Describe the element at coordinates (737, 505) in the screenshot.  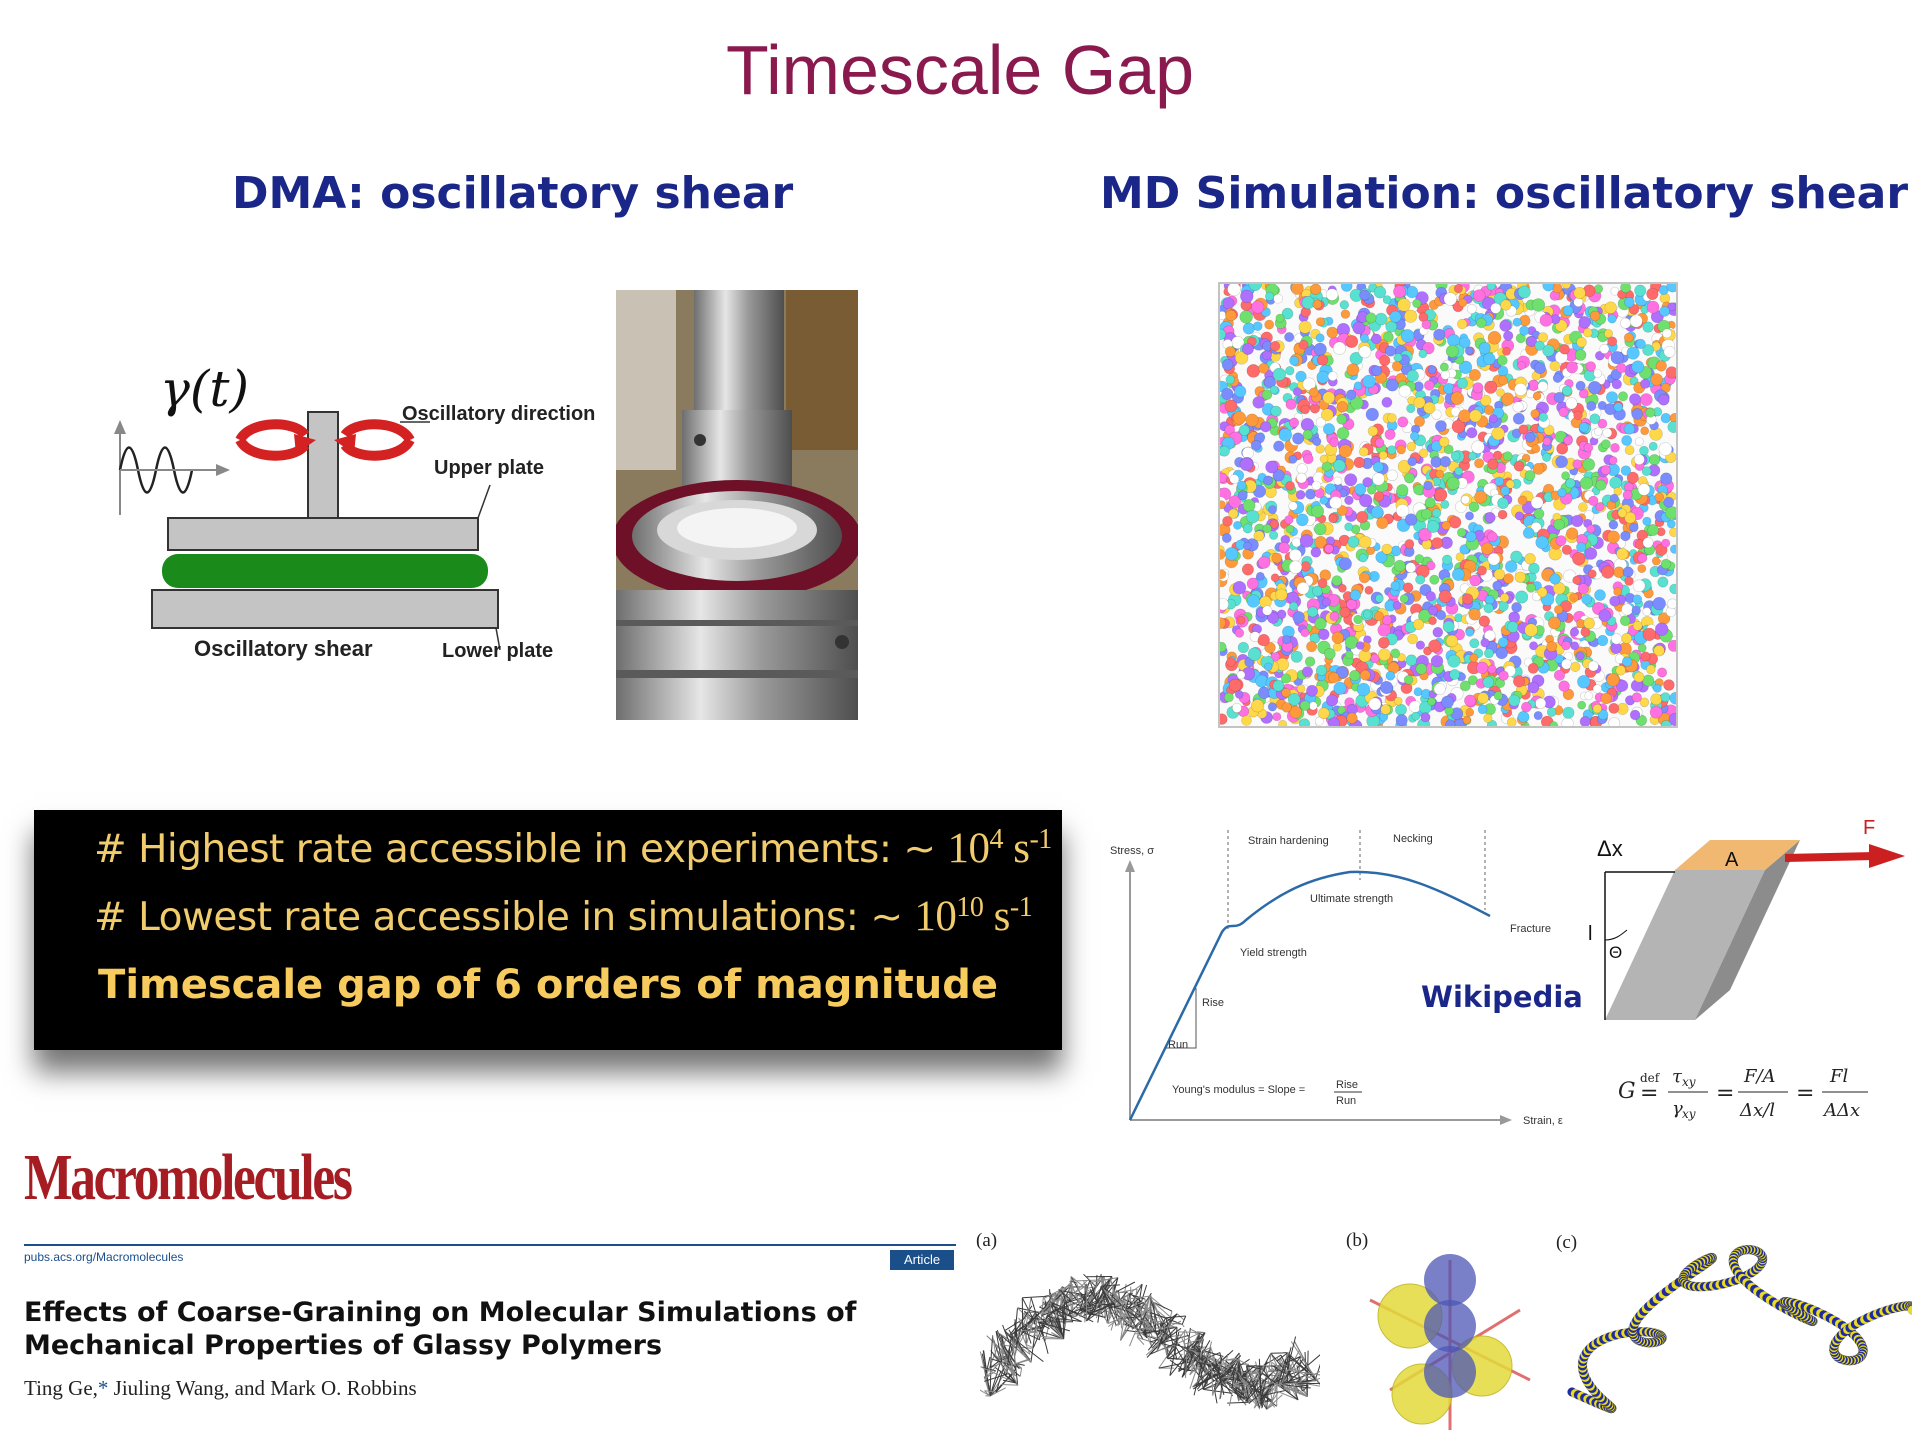
I see `rheometer-photo` at that location.